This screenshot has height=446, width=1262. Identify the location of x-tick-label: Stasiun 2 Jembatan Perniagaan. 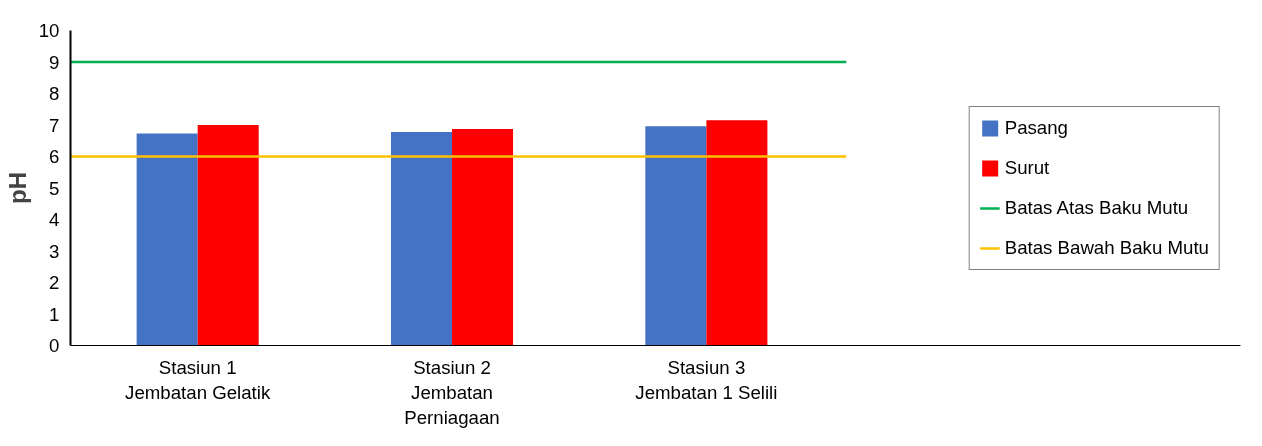
(452, 392).